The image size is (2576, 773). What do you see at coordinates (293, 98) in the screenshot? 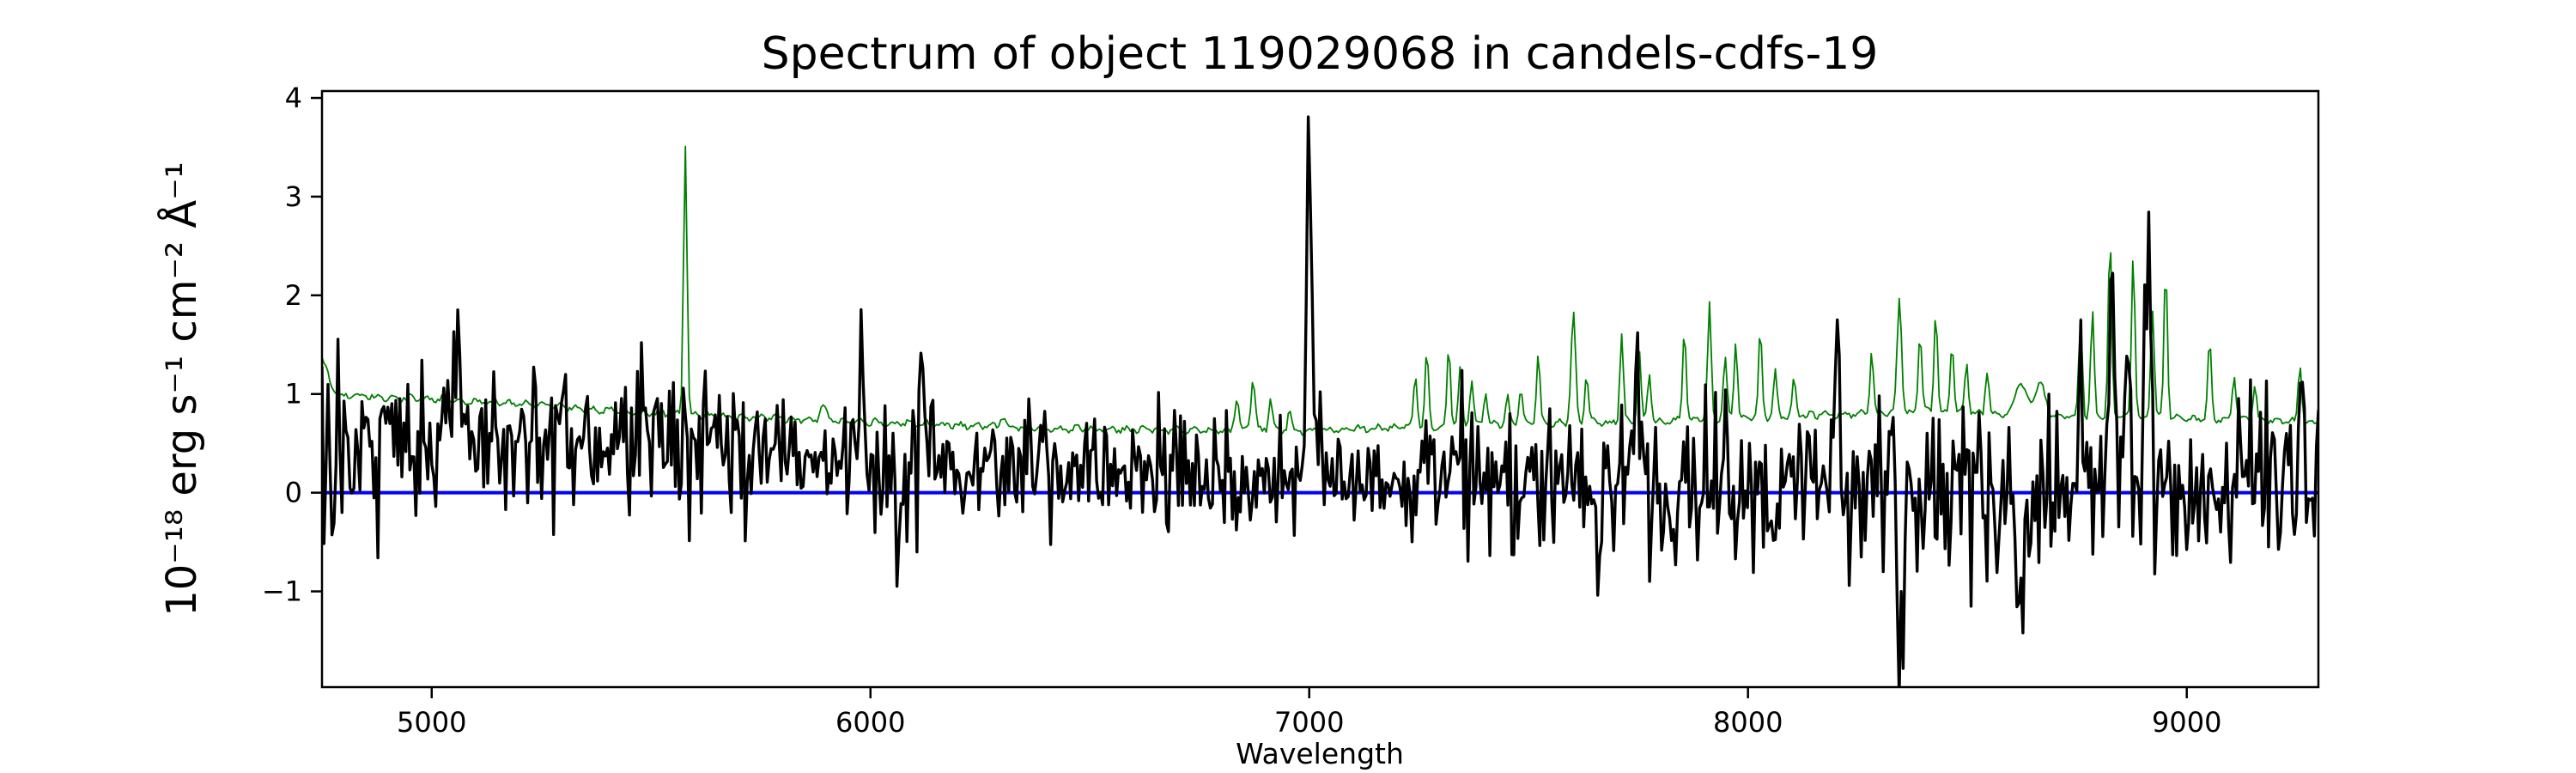
I see `y-tick-label: 4` at bounding box center [293, 98].